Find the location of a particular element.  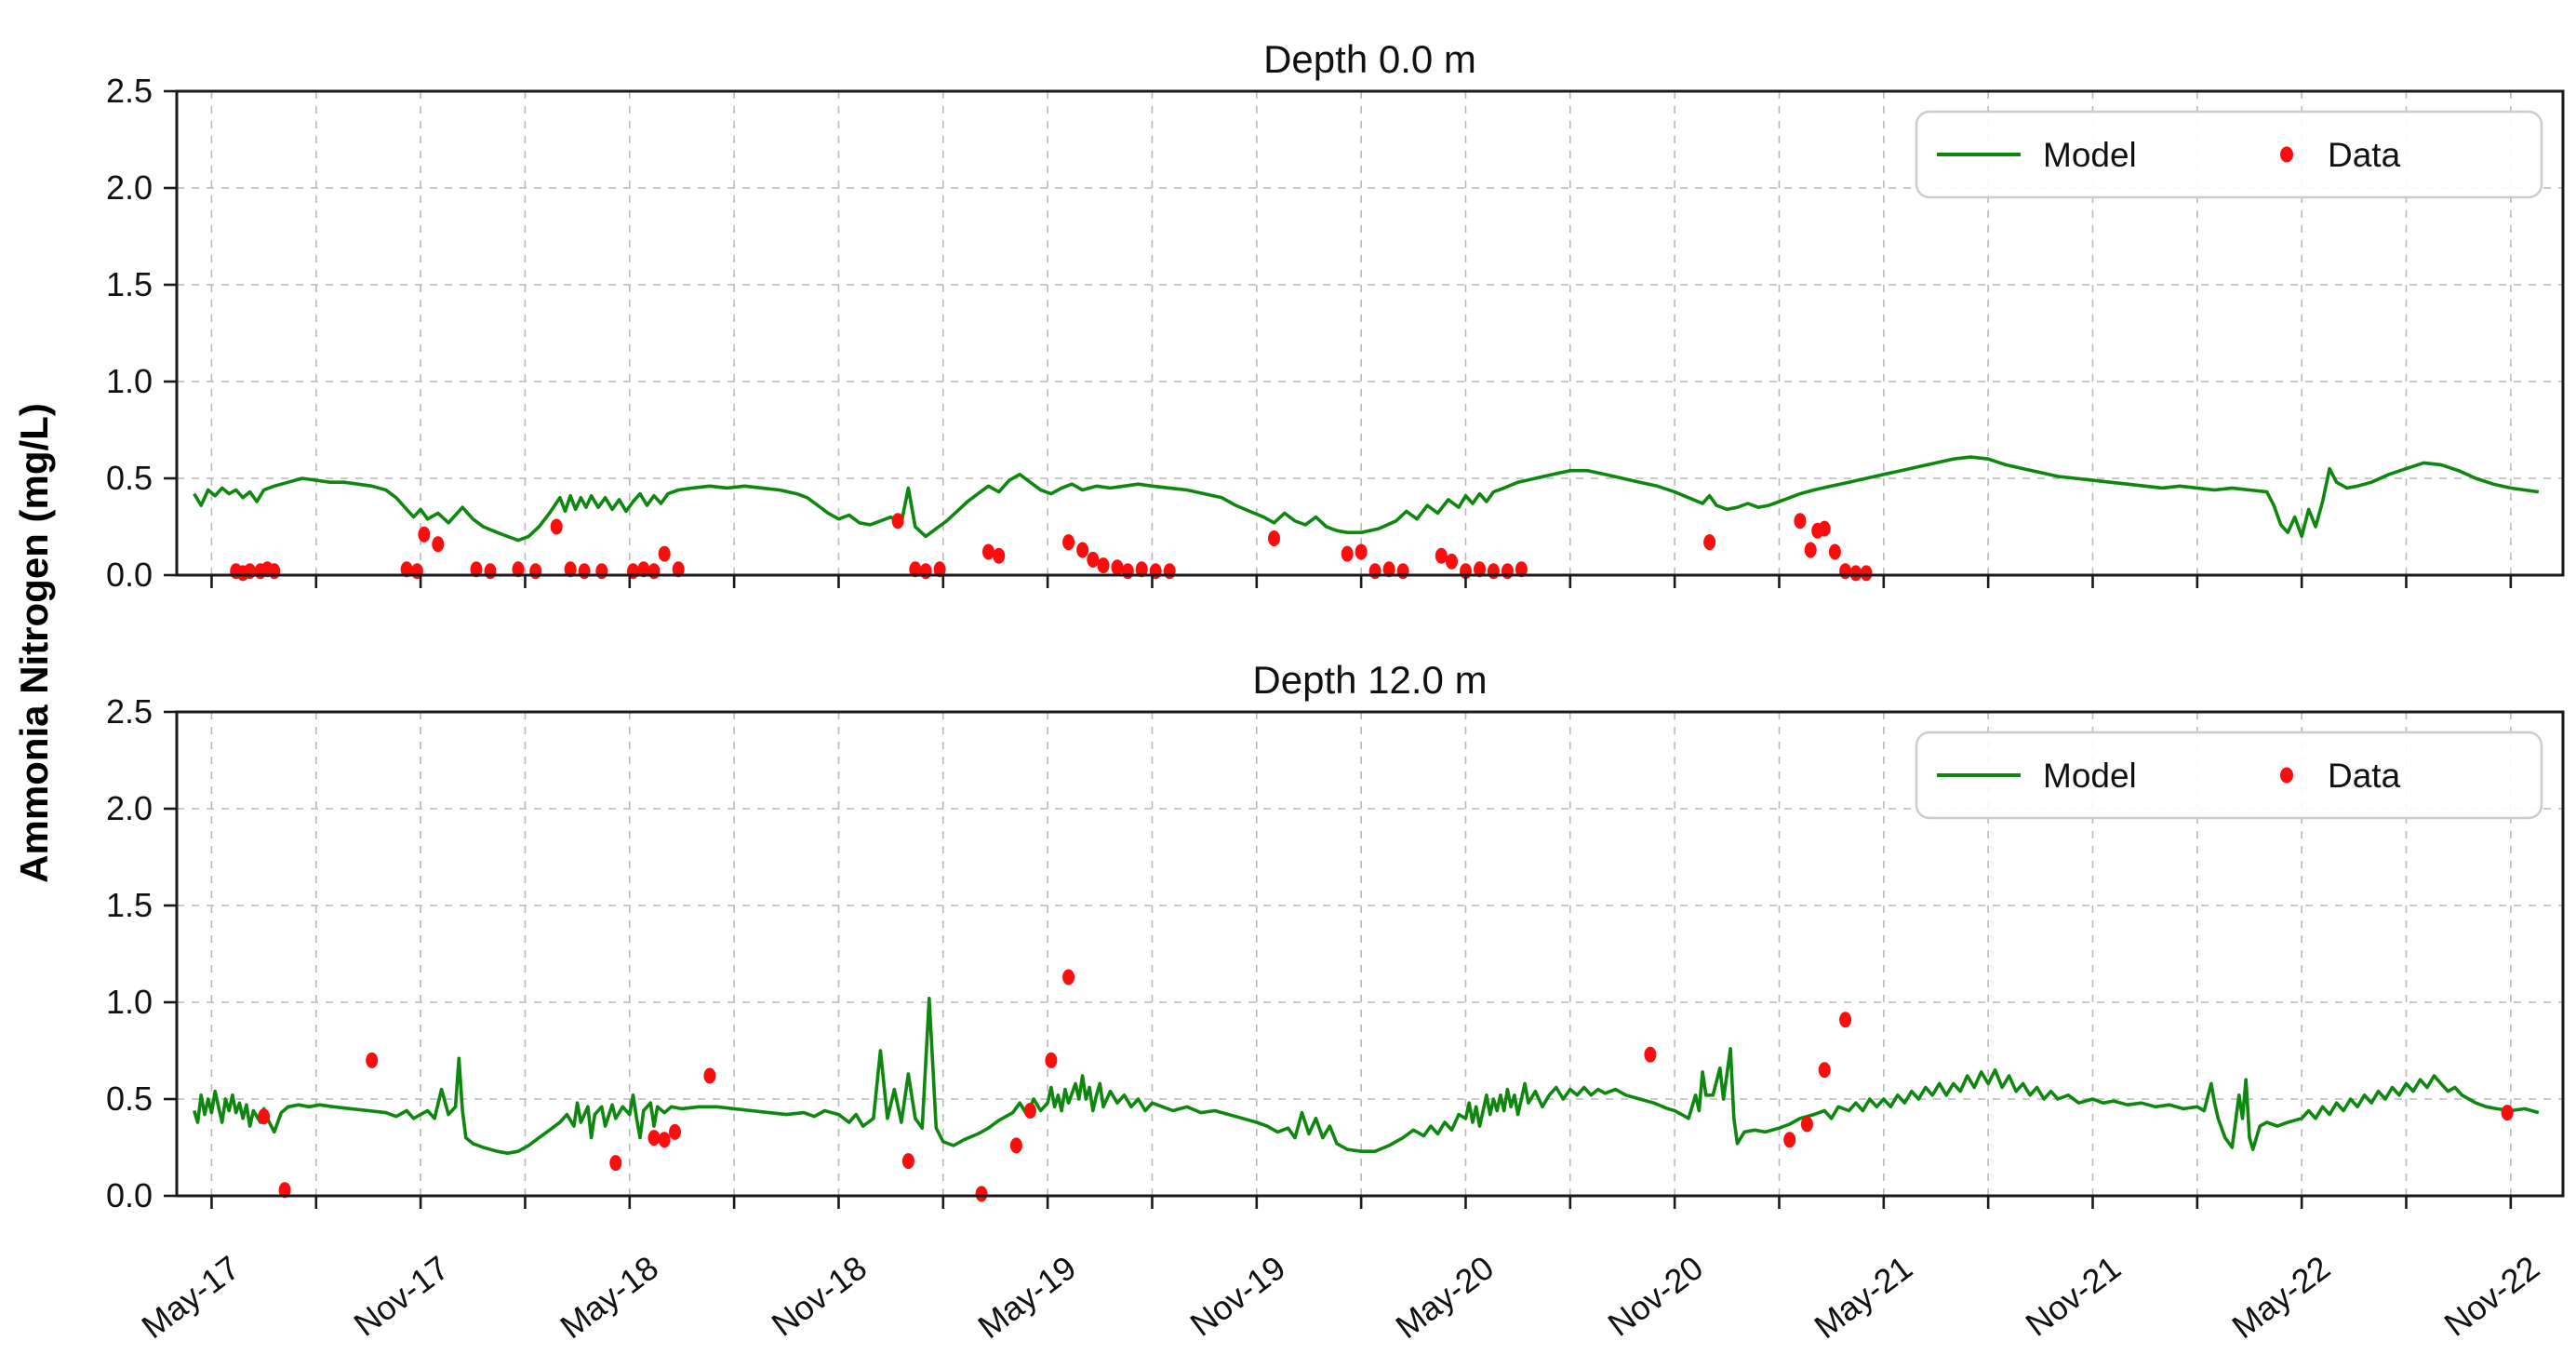

x-tick-label: May-20 is located at coordinates (1445, 1297).